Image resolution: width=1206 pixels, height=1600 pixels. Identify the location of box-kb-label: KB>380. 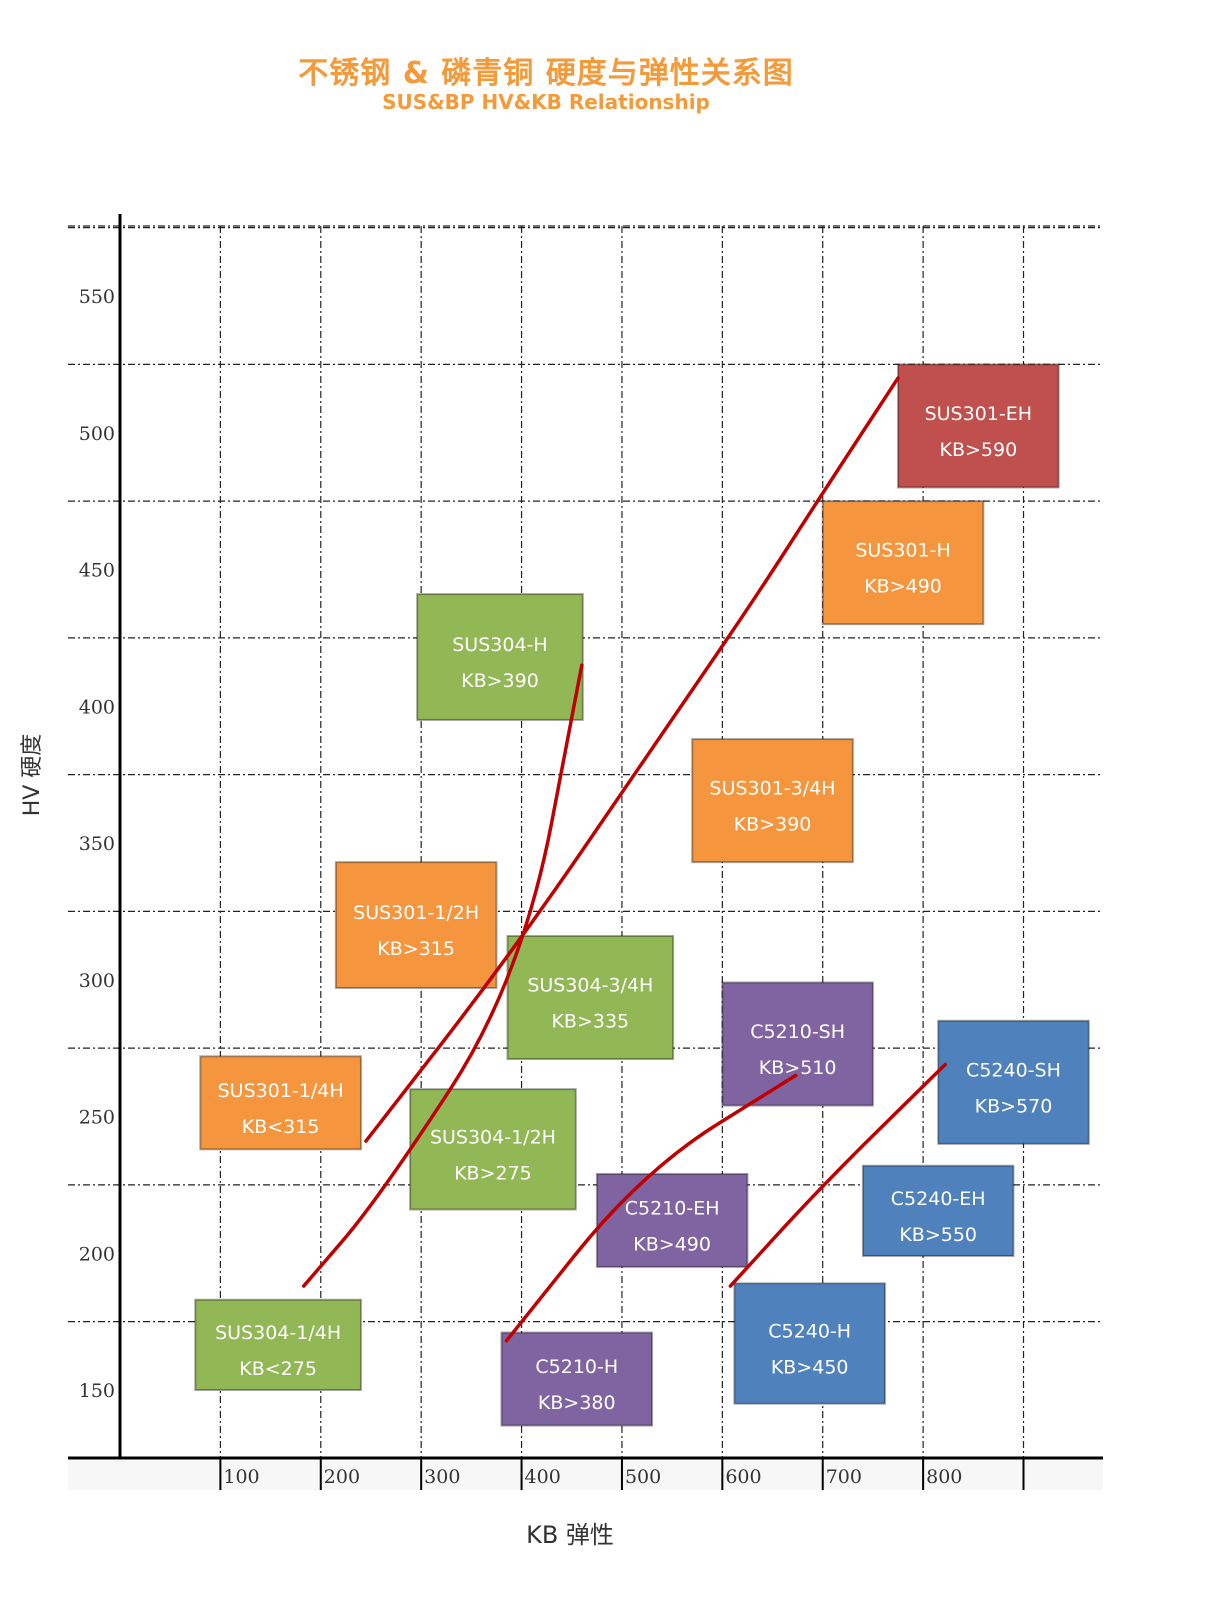
(577, 1403).